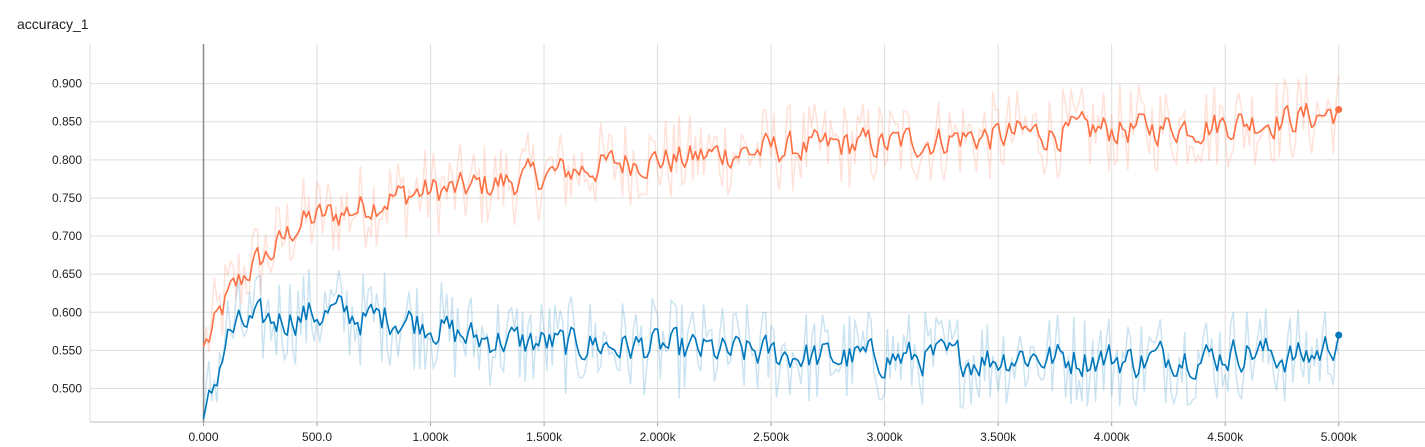 This screenshot has height=447, width=1425. Describe the element at coordinates (544, 437) in the screenshot. I see `x-tick-label: 1.500k` at that location.